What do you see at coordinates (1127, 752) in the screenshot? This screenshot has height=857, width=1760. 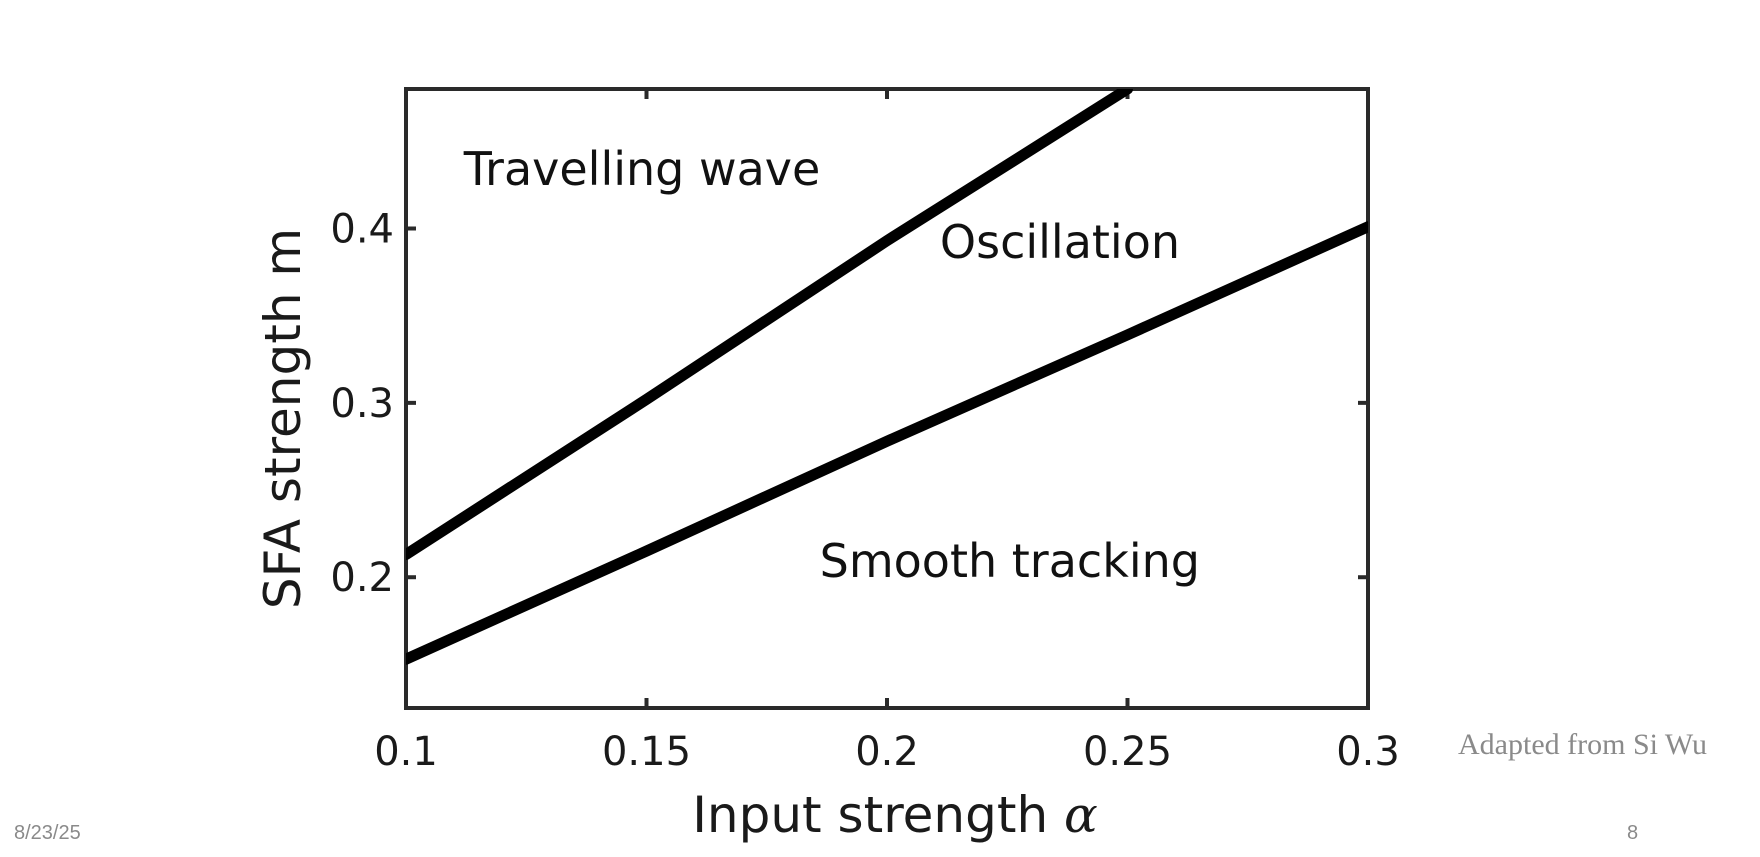 I see `x-tick-label: 0.25` at bounding box center [1127, 752].